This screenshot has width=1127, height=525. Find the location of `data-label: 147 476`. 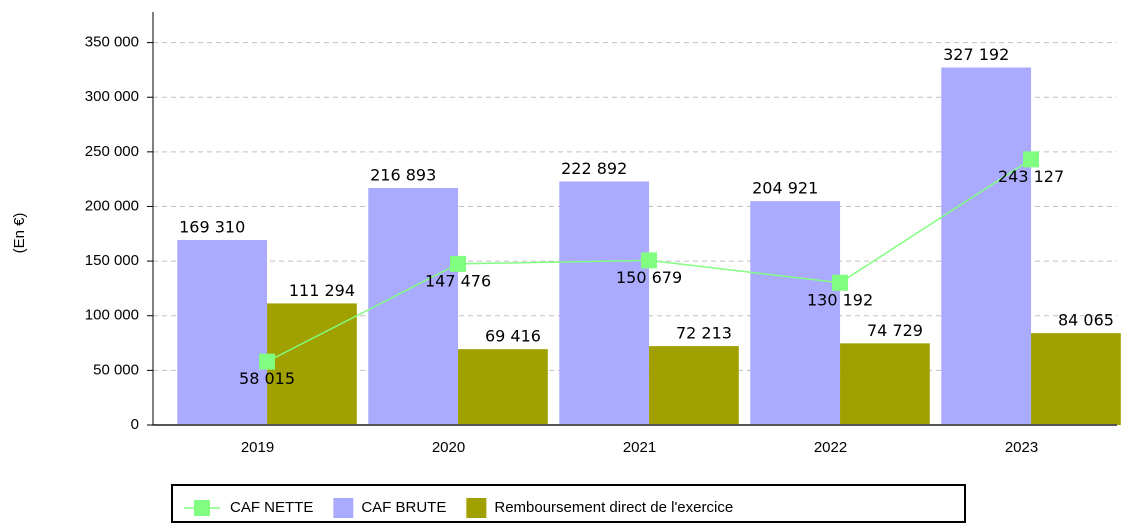

data-label: 147 476 is located at coordinates (458, 280).